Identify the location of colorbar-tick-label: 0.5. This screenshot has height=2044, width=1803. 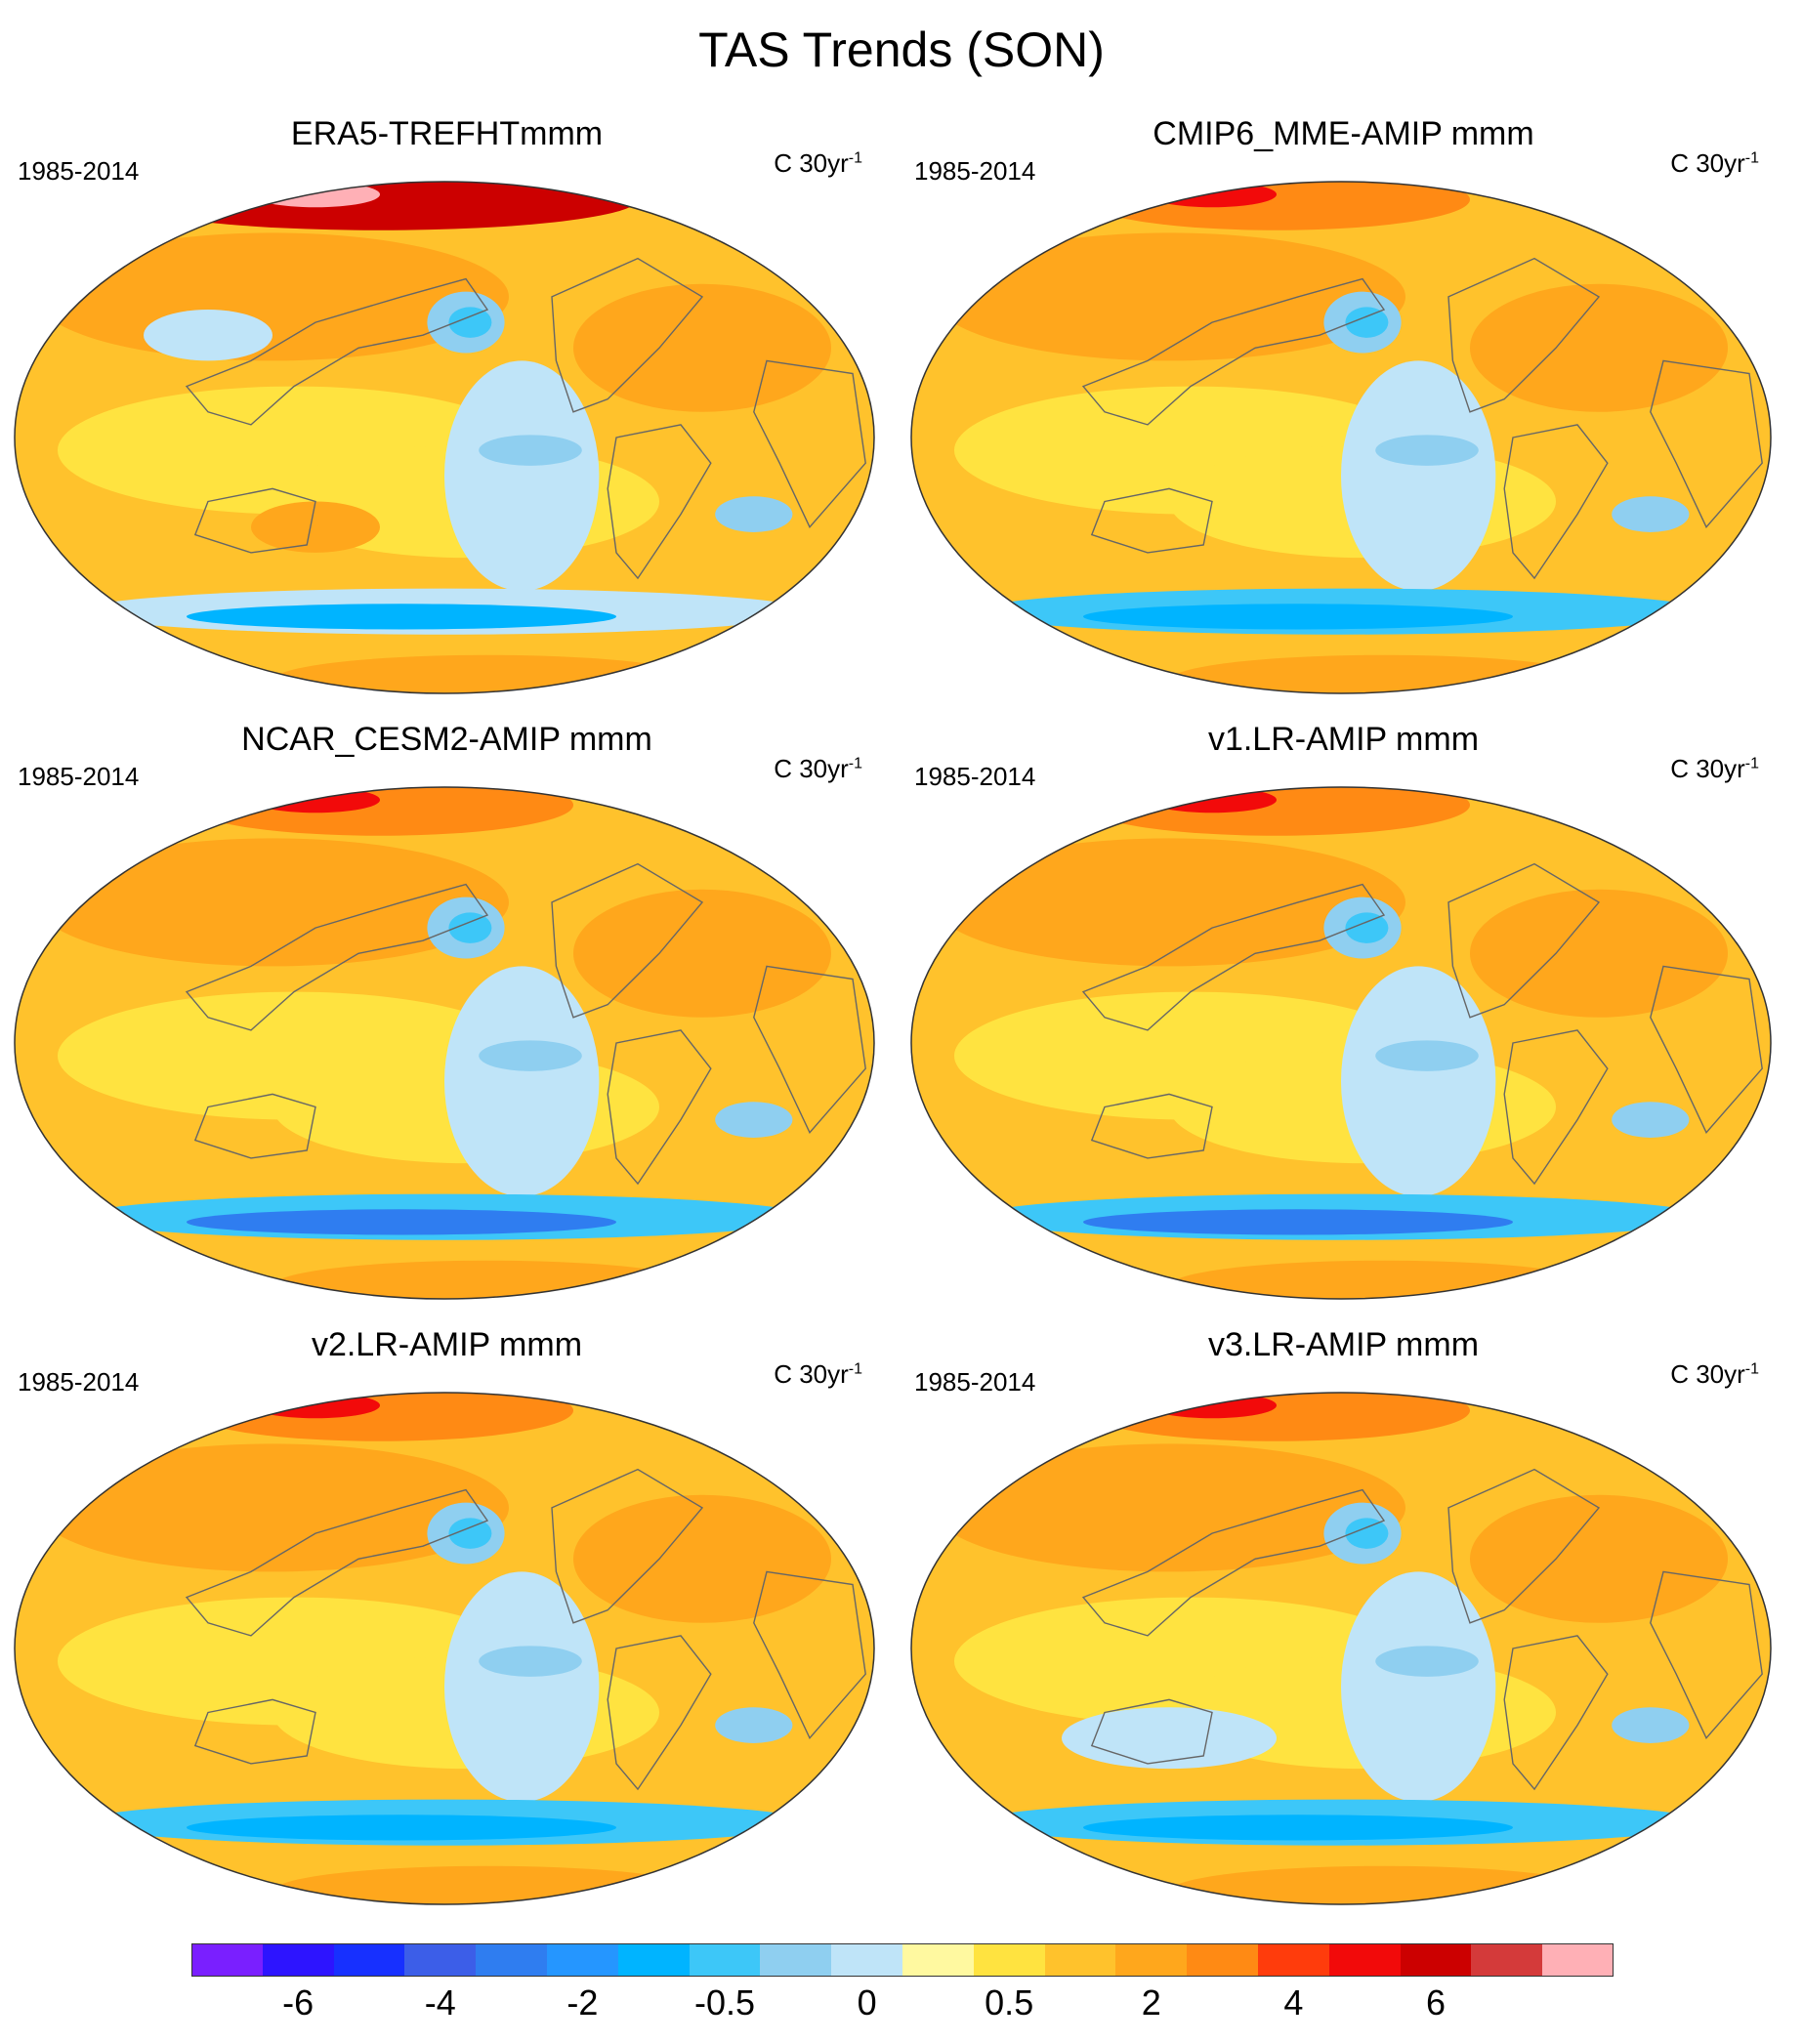
(1009, 2002).